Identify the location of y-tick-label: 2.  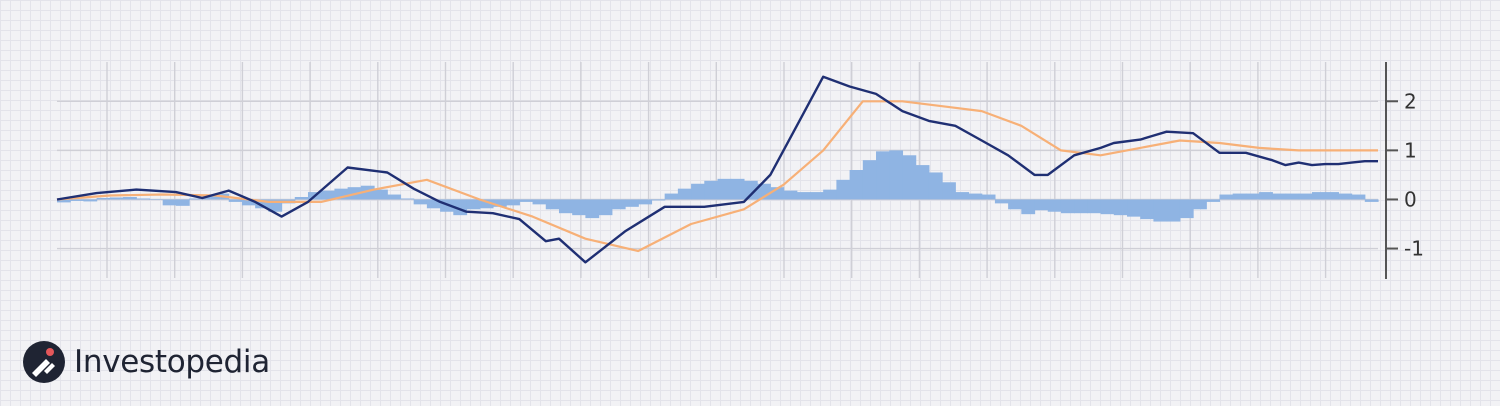
(1410, 101).